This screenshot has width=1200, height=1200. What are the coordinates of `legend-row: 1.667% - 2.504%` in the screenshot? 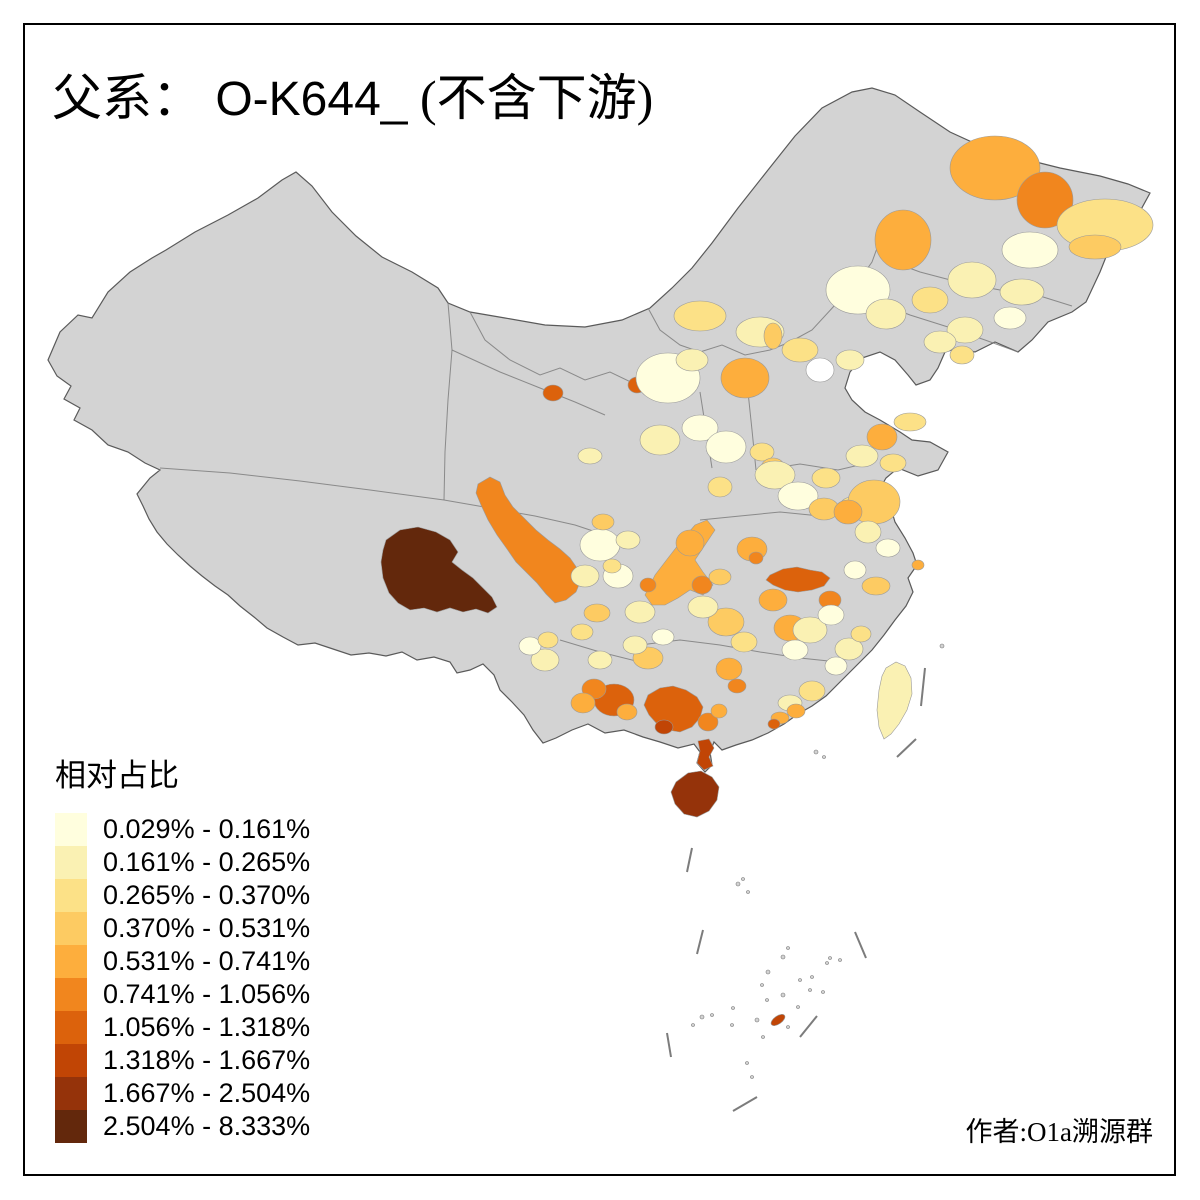 It's located at (182, 1093).